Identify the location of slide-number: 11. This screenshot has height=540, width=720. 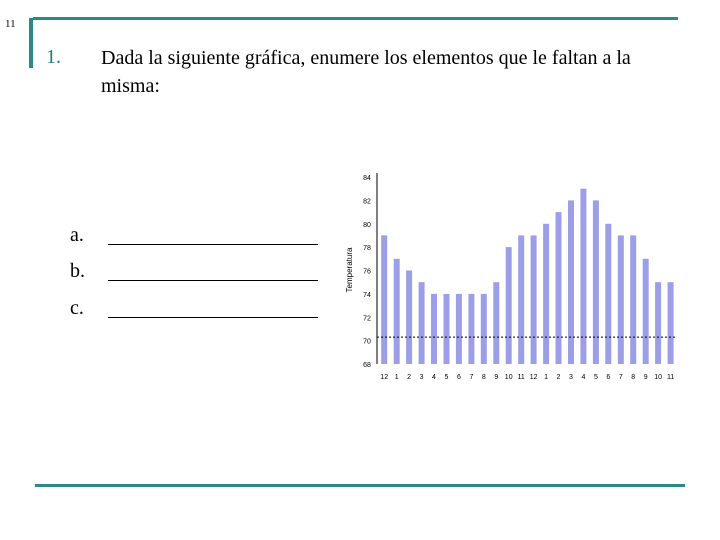
(10, 24).